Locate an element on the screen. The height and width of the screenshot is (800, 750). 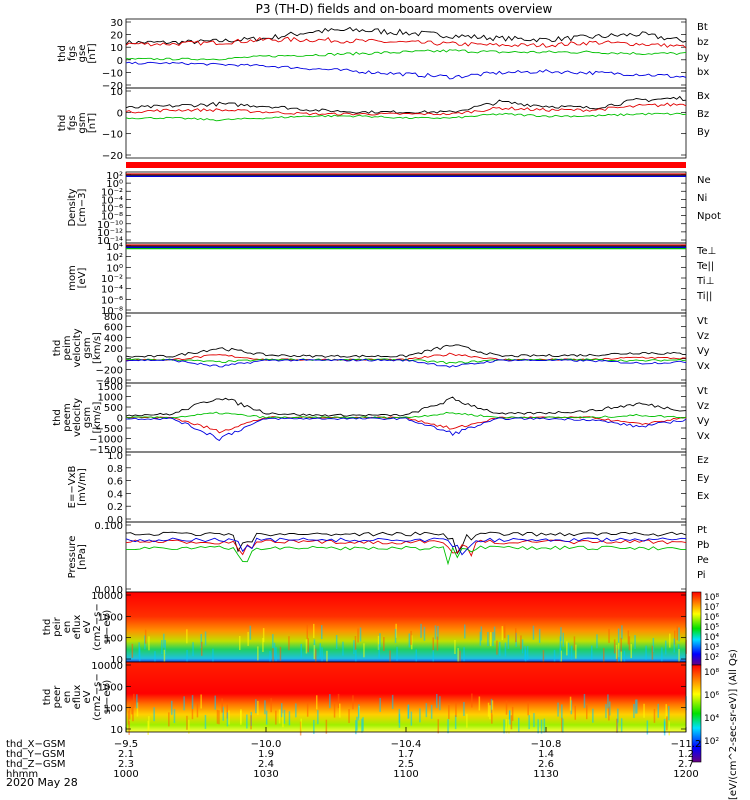
x-tick-label: 1030 is located at coordinates (265, 774).